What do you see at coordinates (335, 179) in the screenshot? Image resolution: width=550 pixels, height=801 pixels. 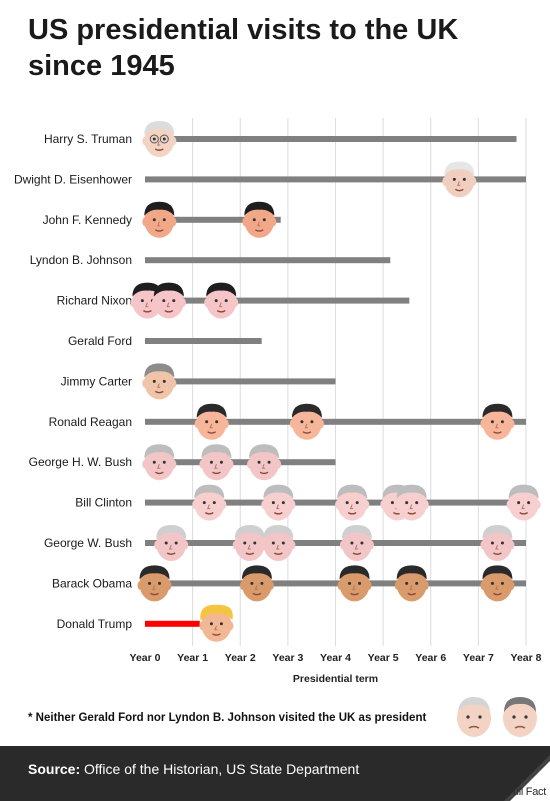 I see `term-bar-dwight-d-eisenhower` at bounding box center [335, 179].